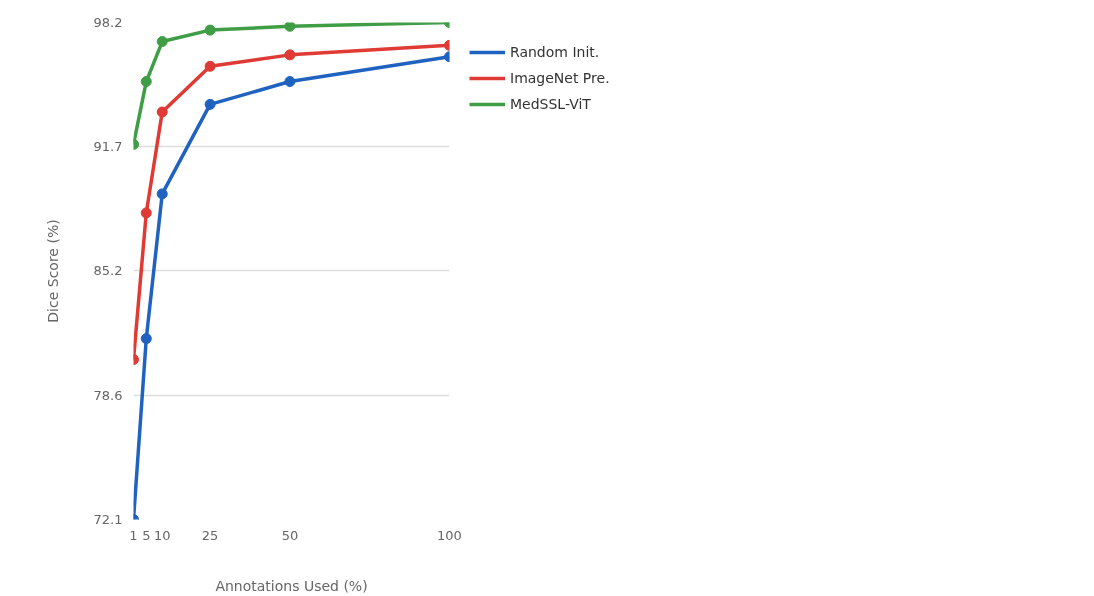 Image resolution: width=1094 pixels, height=596 pixels. I want to click on x-tick-label: 50, so click(290, 535).